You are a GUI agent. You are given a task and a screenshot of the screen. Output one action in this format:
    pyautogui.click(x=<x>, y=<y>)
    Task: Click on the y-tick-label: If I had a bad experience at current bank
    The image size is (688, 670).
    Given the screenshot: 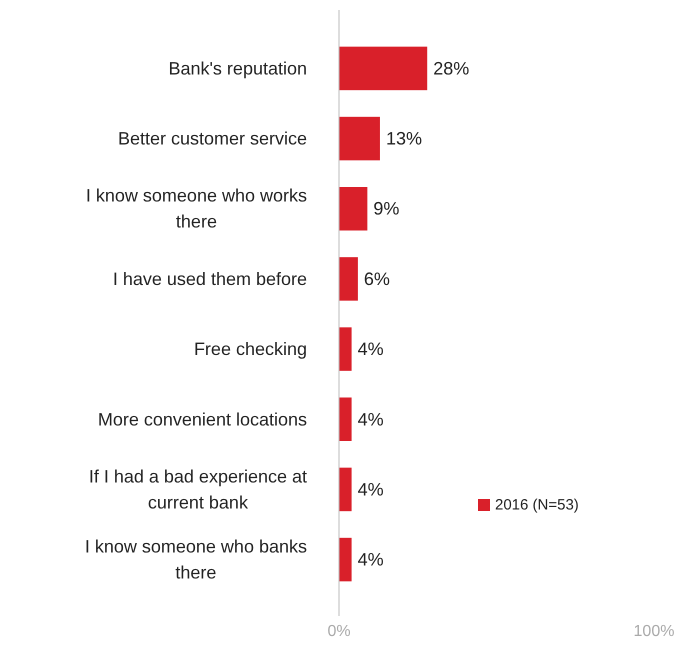 What is the action you would take?
    pyautogui.click(x=197, y=489)
    